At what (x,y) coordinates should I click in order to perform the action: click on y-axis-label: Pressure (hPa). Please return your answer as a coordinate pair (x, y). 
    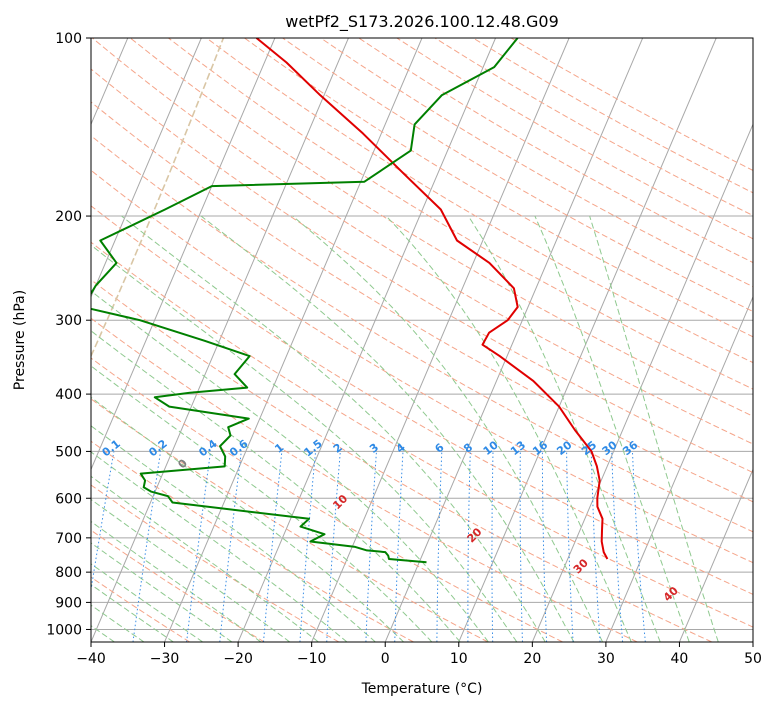
    Looking at the image, I should click on (20, 340).